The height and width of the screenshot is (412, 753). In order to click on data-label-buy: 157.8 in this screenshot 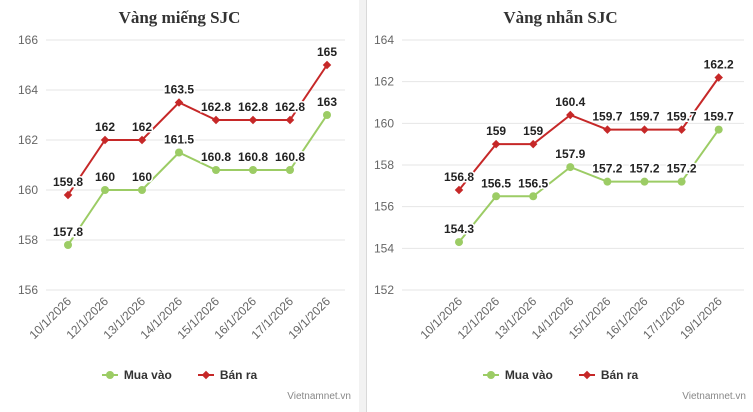, I will do `click(68, 232)`.